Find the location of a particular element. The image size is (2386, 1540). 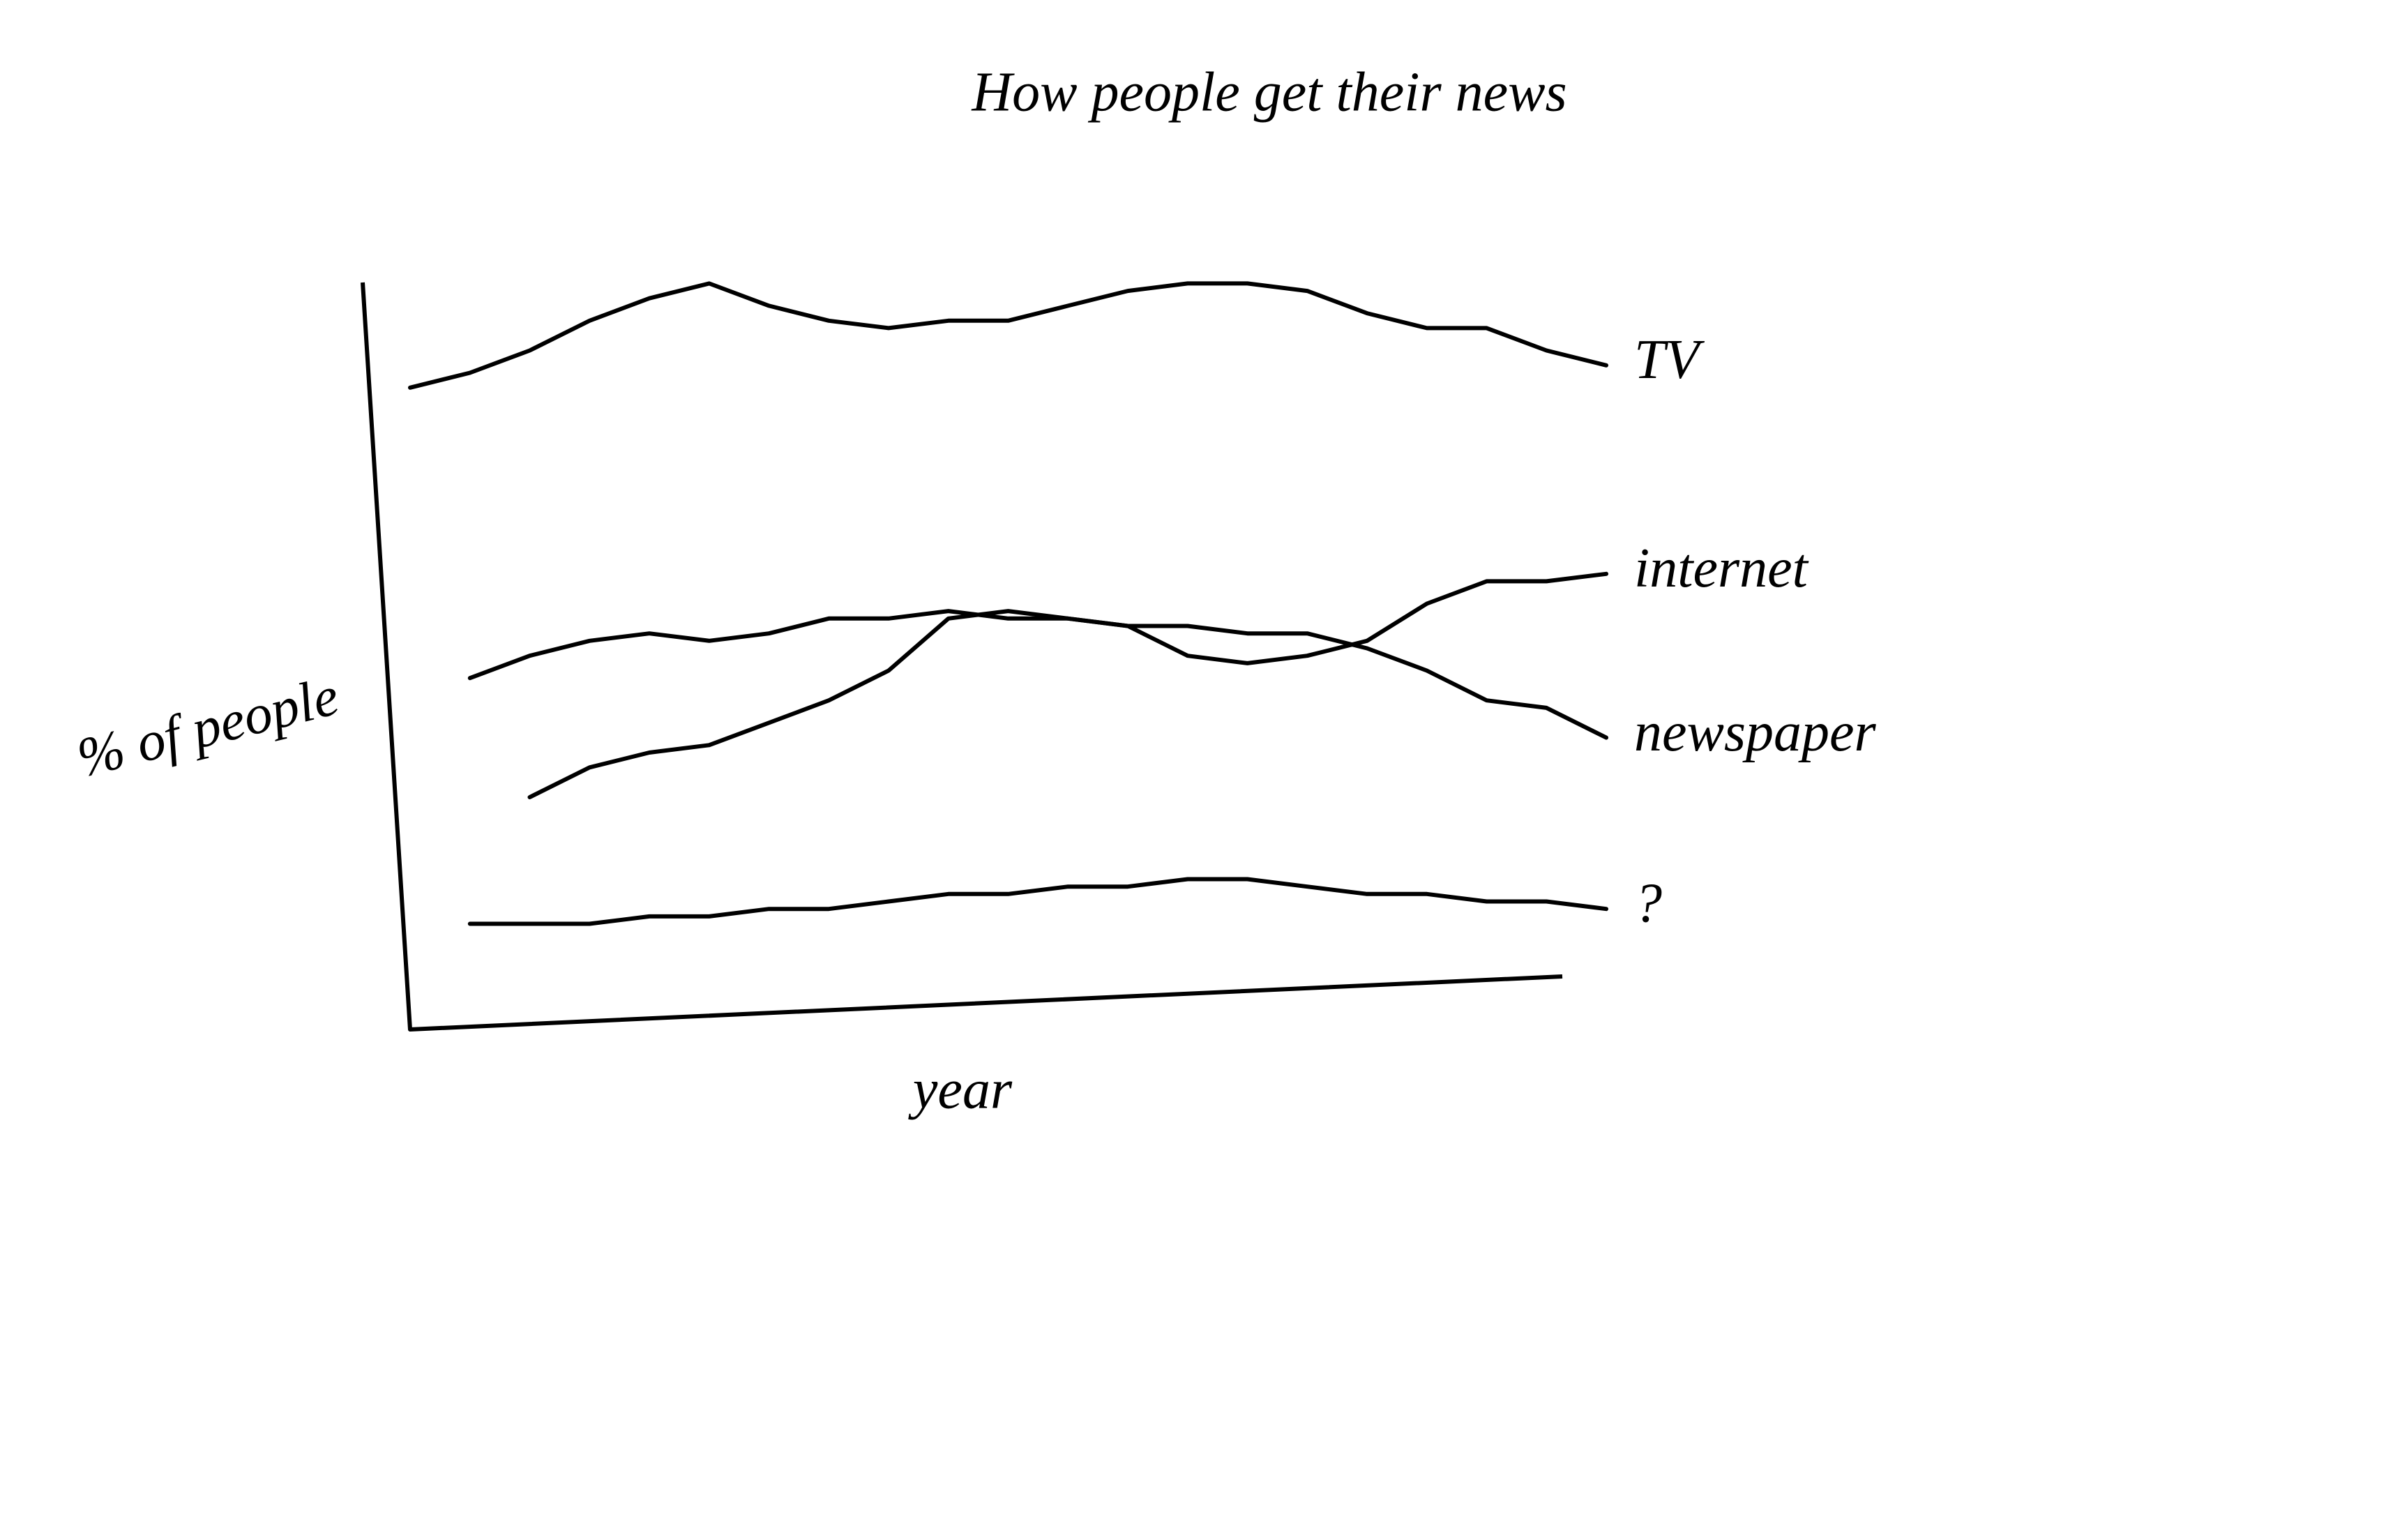

series-label: newspaper is located at coordinates (1756, 733).